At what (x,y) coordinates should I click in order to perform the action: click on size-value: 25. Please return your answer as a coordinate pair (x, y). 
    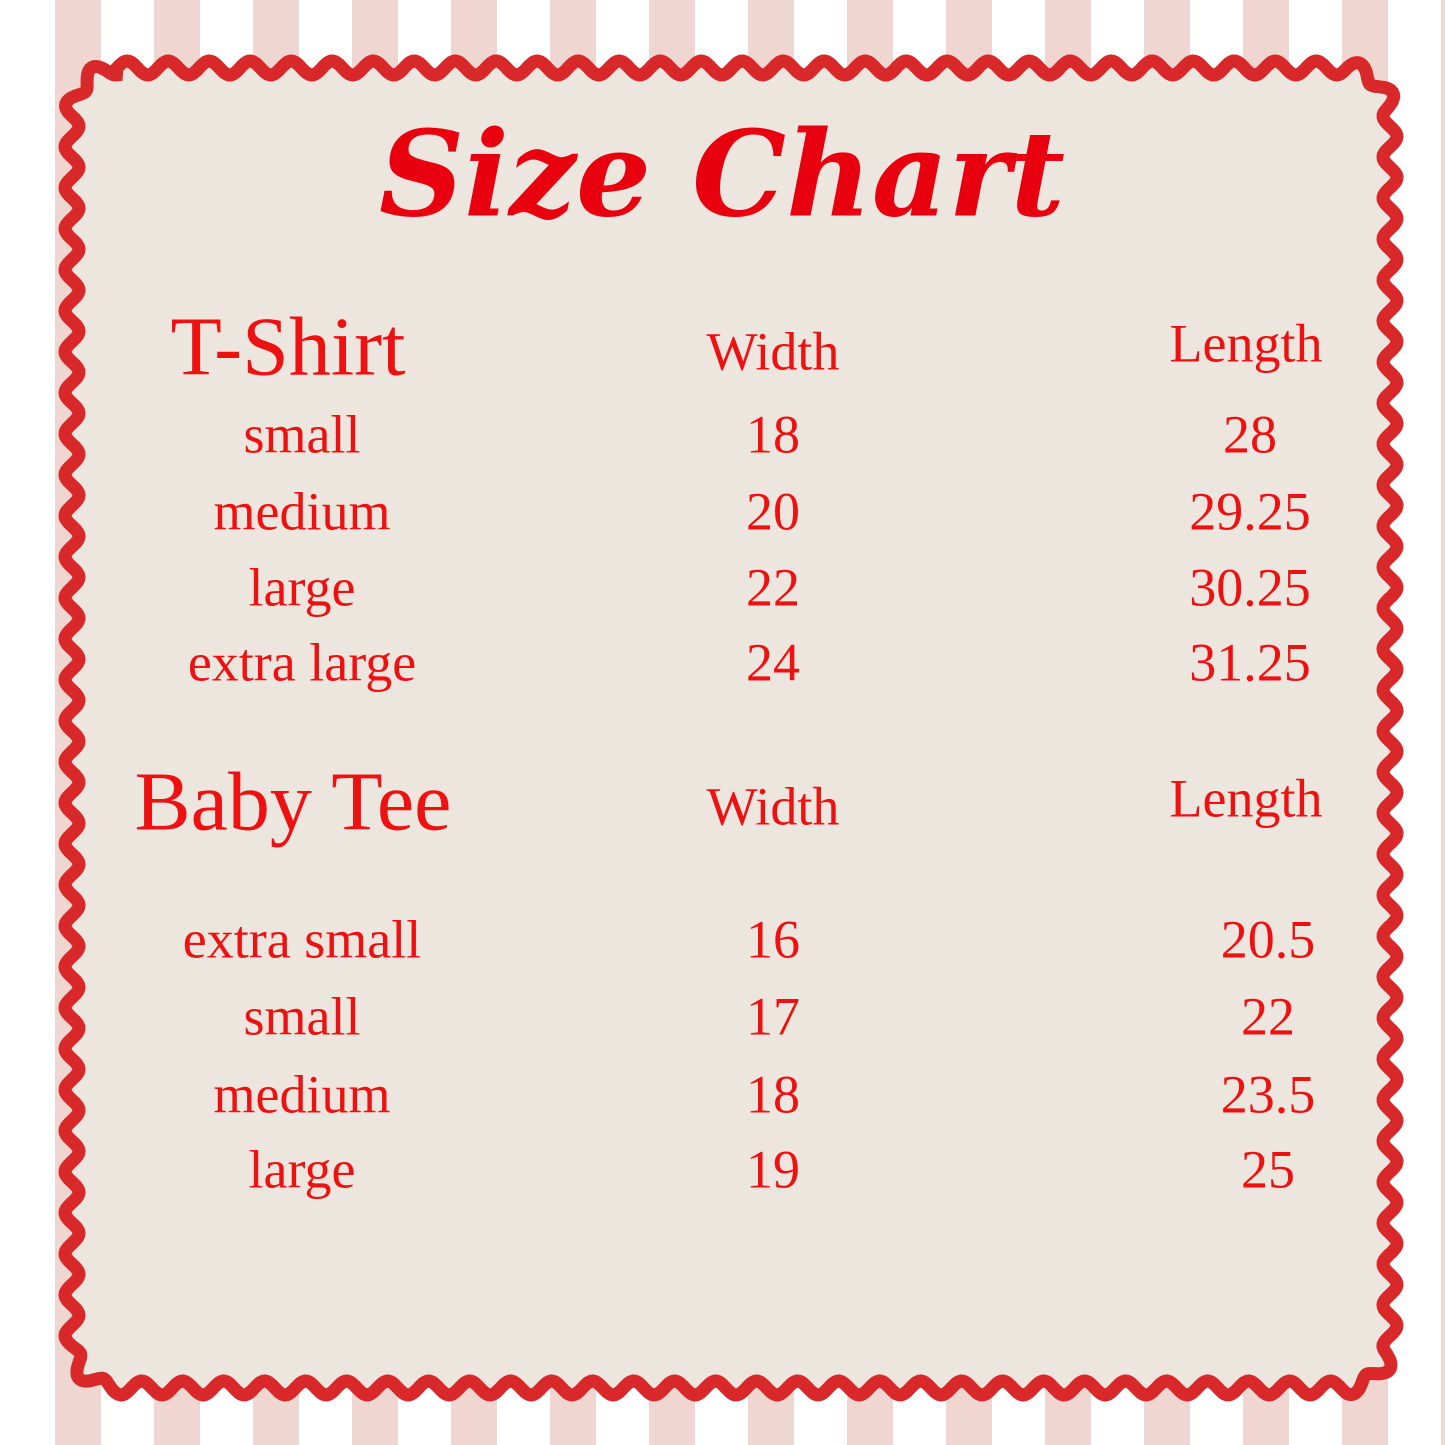
    Looking at the image, I should click on (1268, 1169).